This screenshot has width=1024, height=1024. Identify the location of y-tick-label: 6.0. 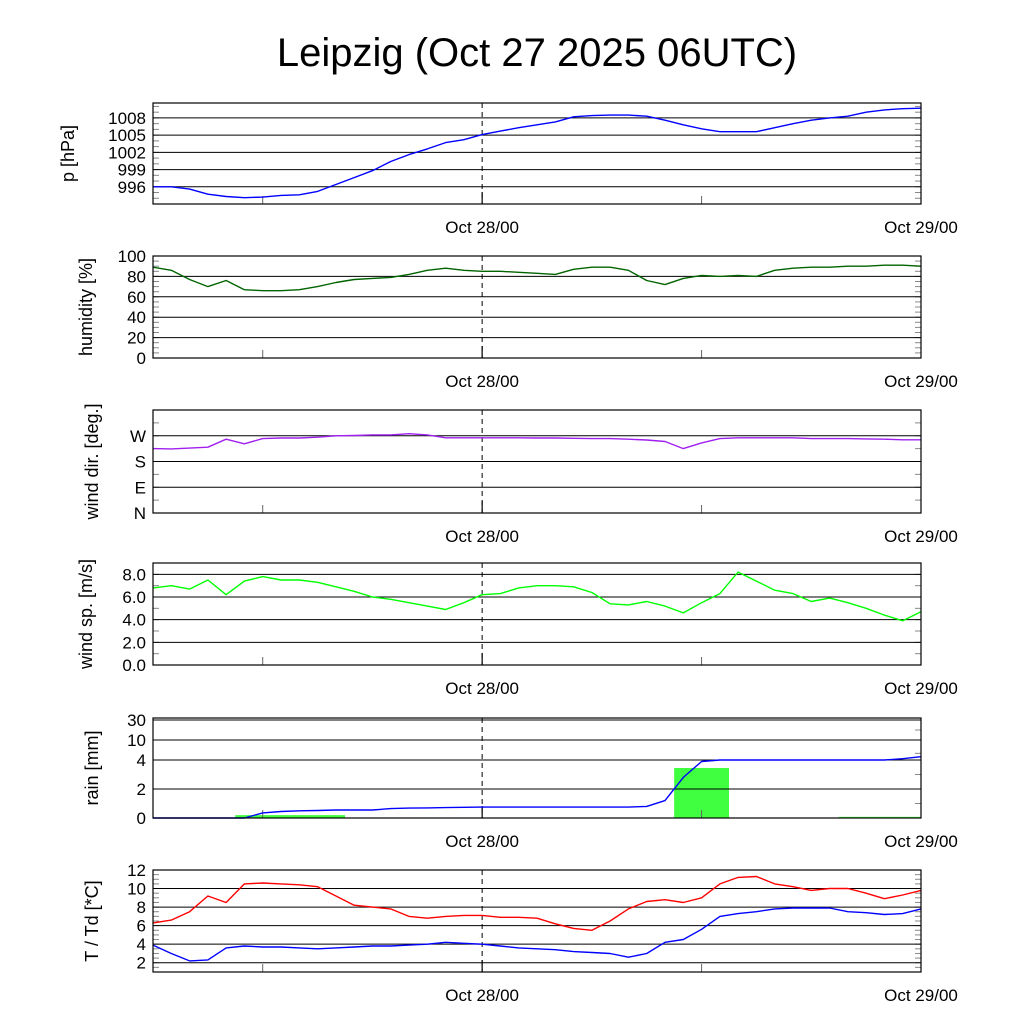
(134, 597).